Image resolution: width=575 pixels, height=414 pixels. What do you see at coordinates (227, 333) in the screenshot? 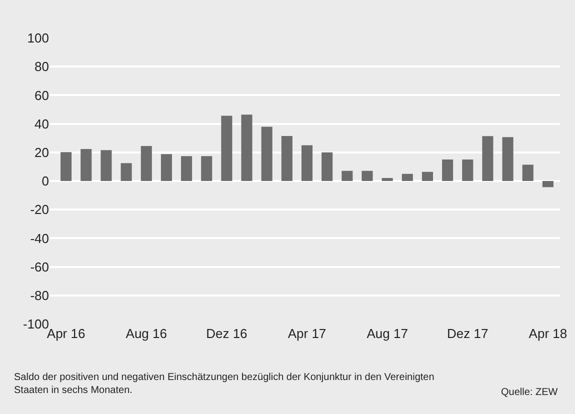
I see `x-tick-label: Dez 16` at bounding box center [227, 333].